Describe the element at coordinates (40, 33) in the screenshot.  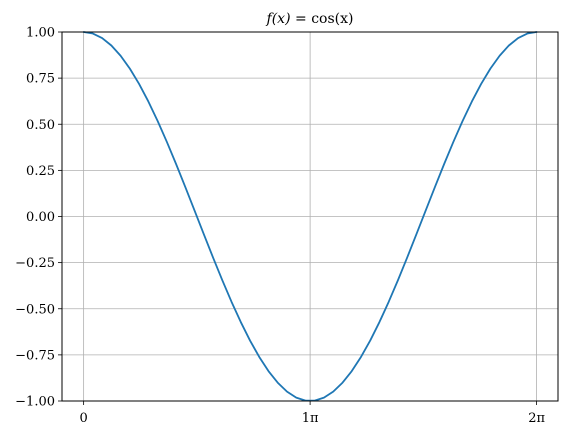
I see `y-tick-label: 1.00` at that location.